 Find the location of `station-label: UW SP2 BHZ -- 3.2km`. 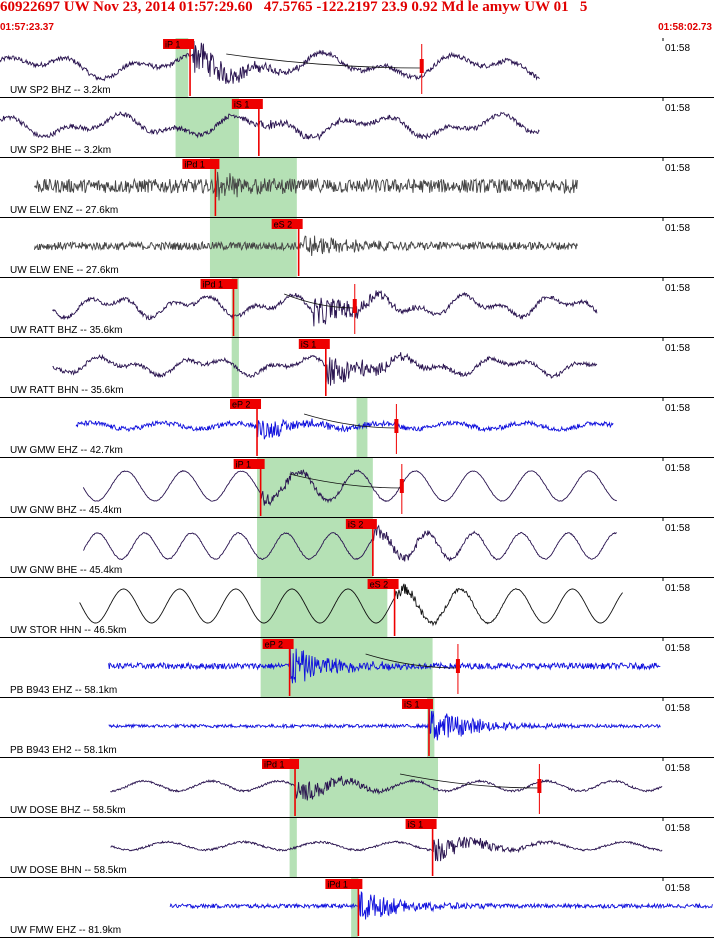

station-label: UW SP2 BHZ -- 3.2km is located at coordinates (60, 90).